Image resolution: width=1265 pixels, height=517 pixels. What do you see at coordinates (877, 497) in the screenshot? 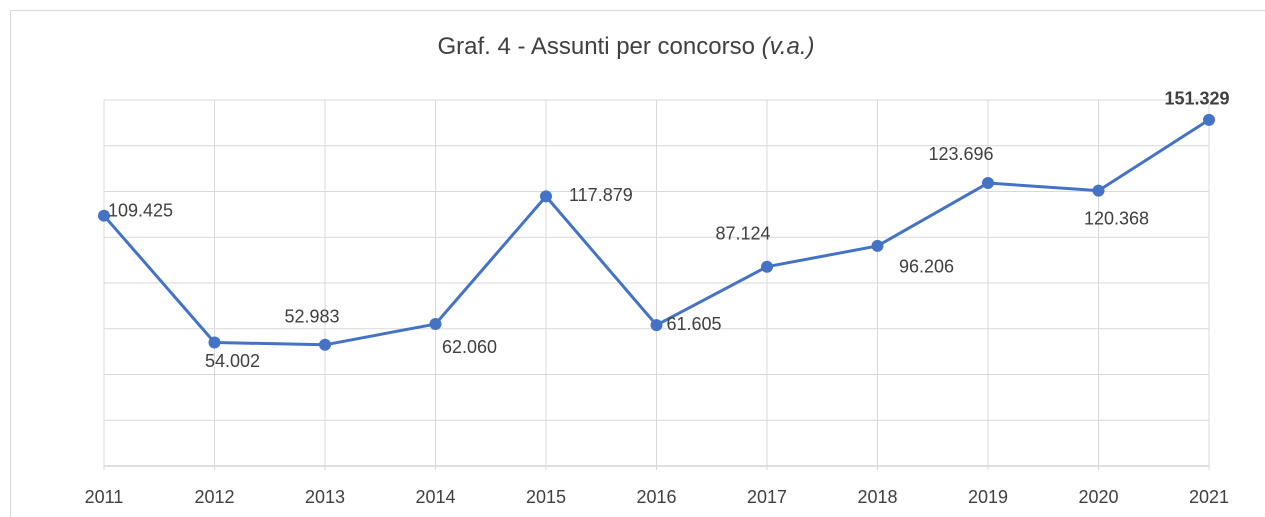
I see `x-tick-label: 2018` at bounding box center [877, 497].